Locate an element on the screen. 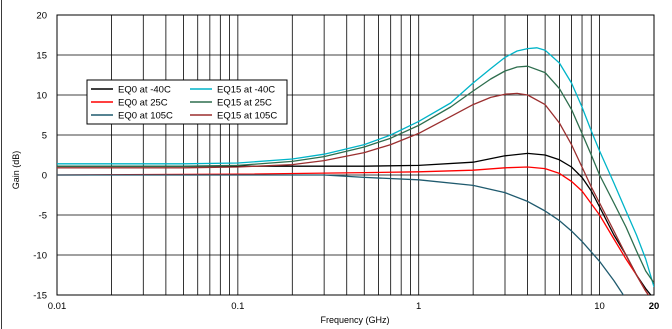 This screenshot has width=672, height=329. y-tick-label: -5 is located at coordinates (43, 216).